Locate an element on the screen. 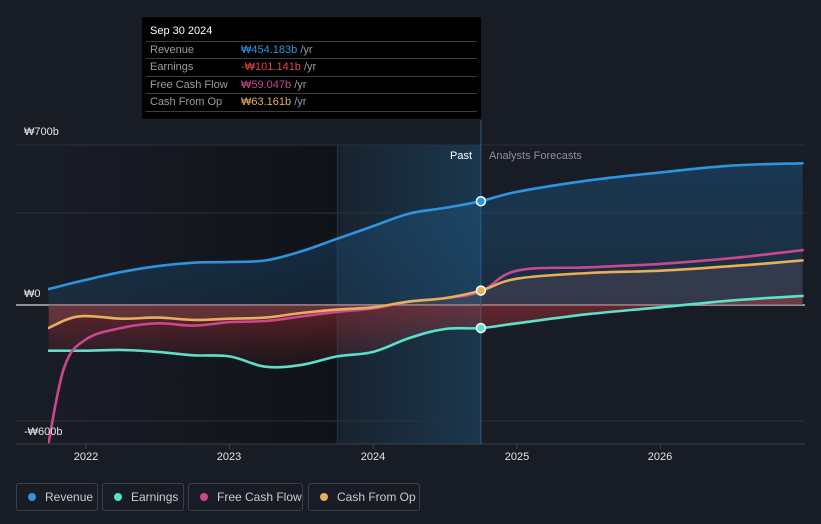 This screenshot has width=821, height=524. cash-from-op-dot-icon is located at coordinates (324, 497).